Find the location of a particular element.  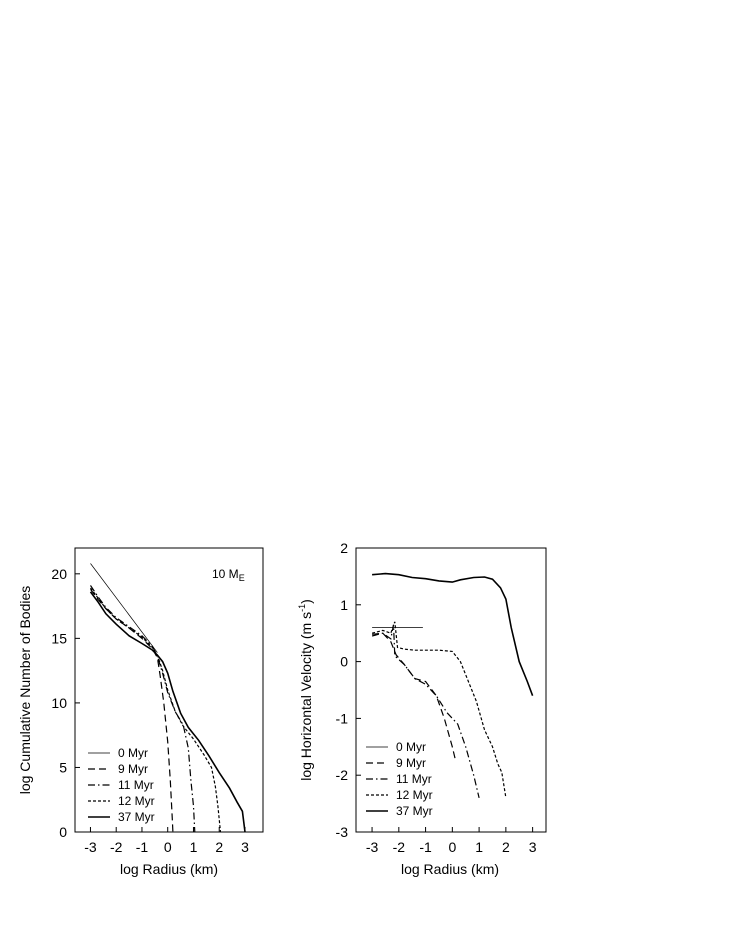

y-tick-label: 15 is located at coordinates (59, 638).